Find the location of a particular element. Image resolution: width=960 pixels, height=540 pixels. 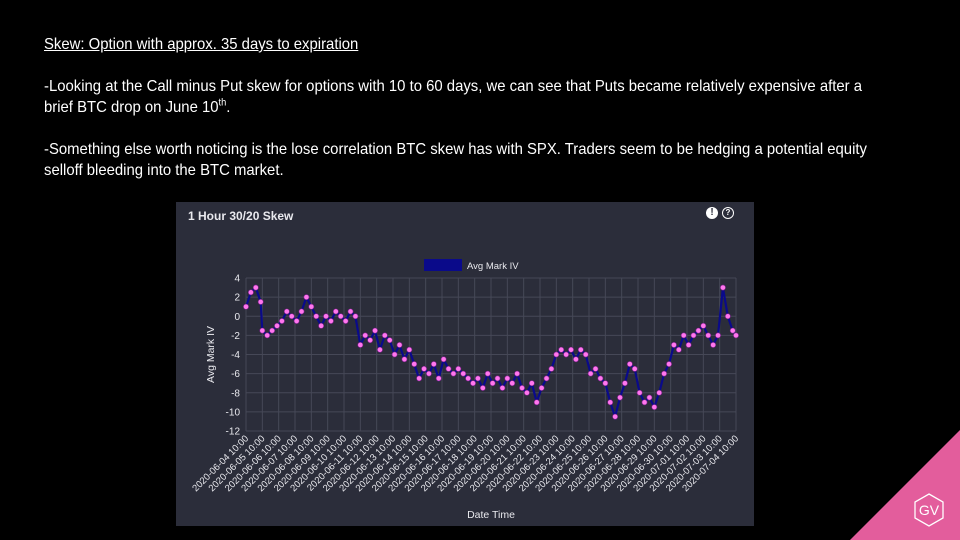

chart-icons: ! ? is located at coordinates (720, 213).